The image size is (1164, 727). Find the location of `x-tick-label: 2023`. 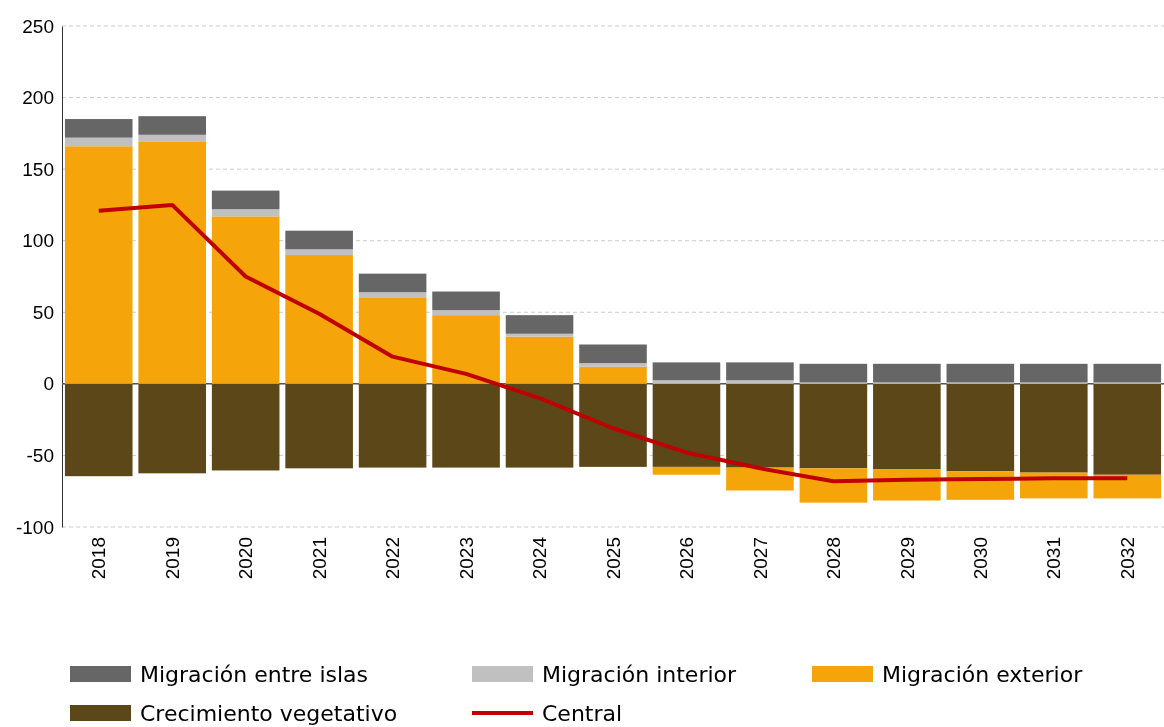

x-tick-label: 2023 is located at coordinates (466, 558).